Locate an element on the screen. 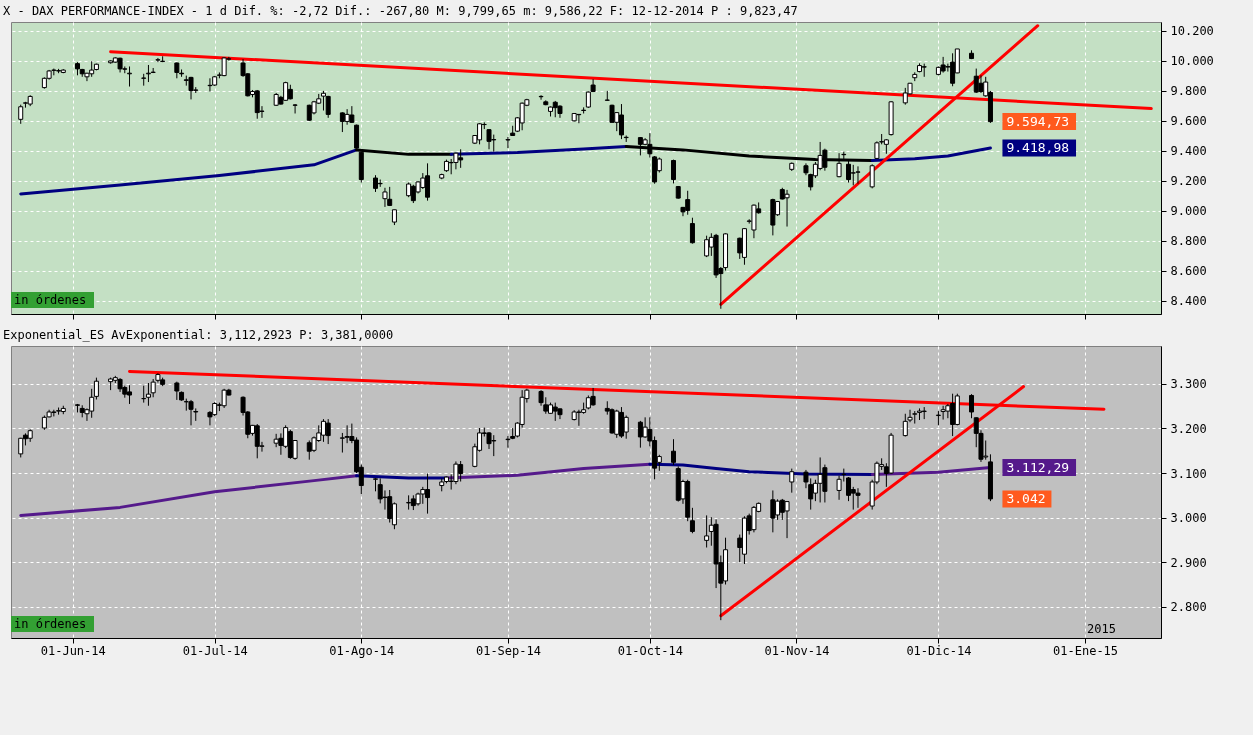 Image resolution: width=1253 pixels, height=735 pixels. annotation: 9.594,73 is located at coordinates (1038, 121).